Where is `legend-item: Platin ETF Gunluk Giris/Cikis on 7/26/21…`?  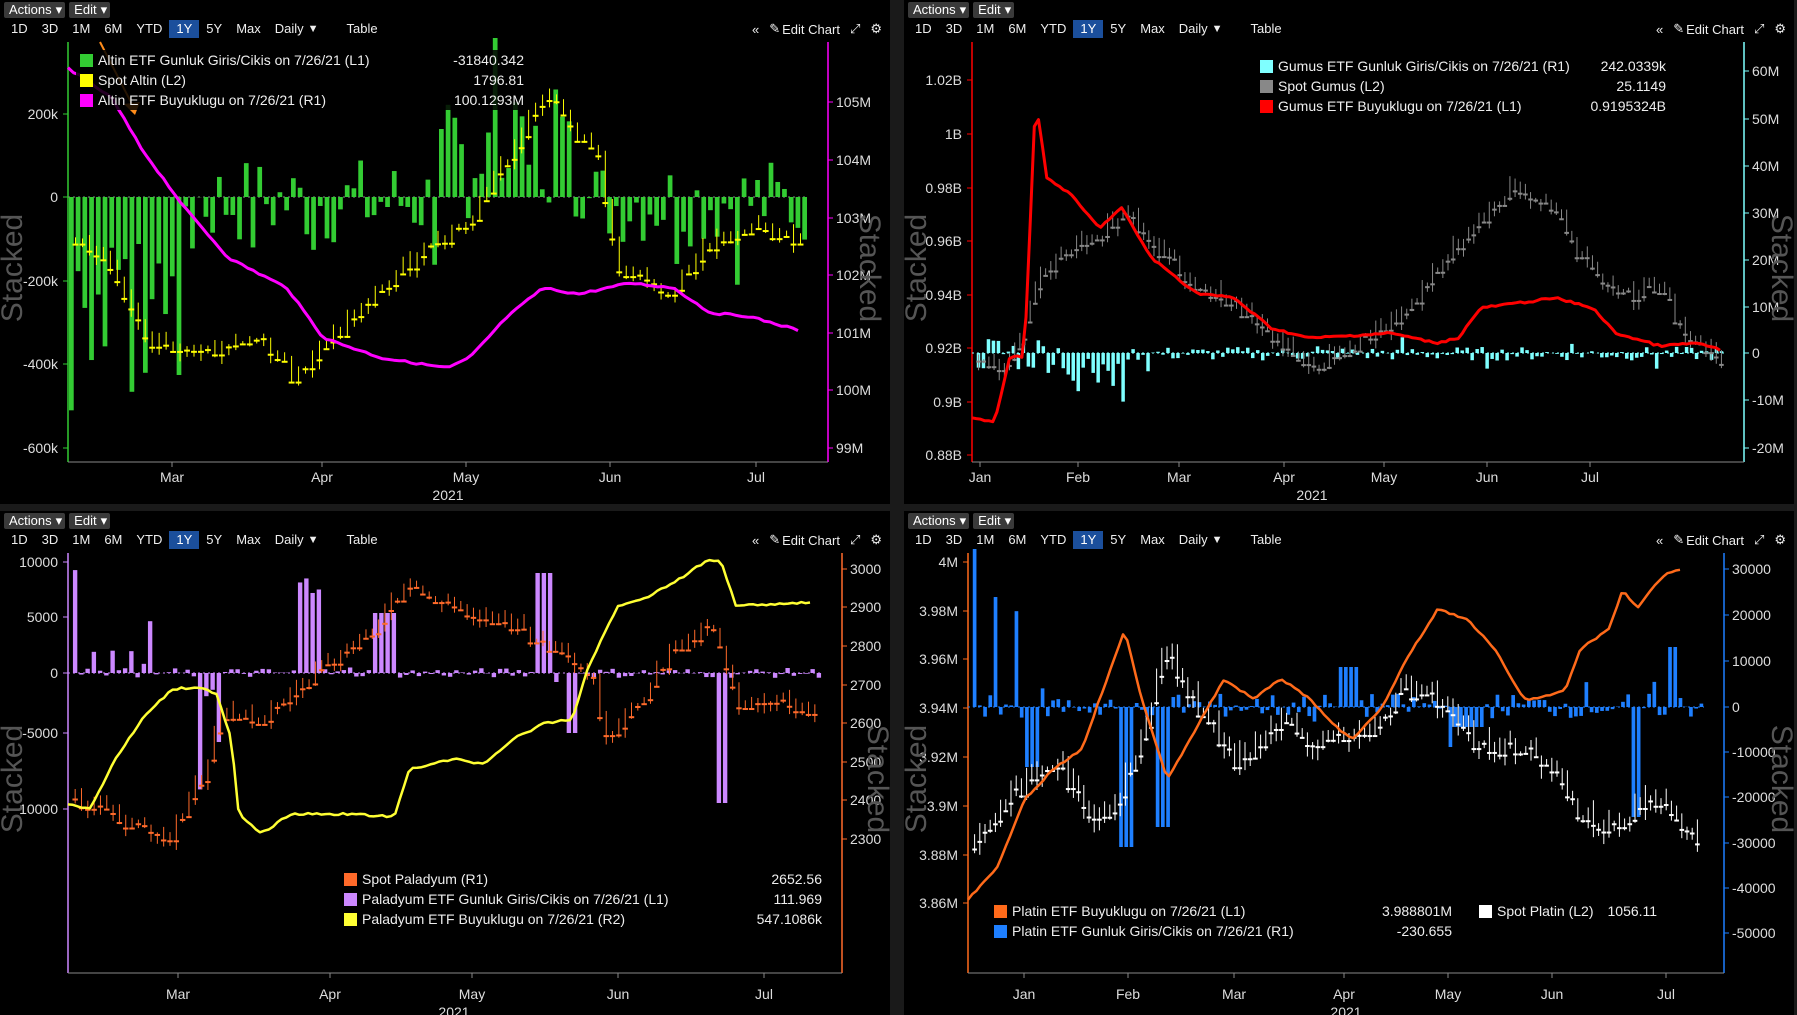
legend-item: Platin ETF Gunluk Giris/Cikis on 7/26/21… is located at coordinates (1225, 931).